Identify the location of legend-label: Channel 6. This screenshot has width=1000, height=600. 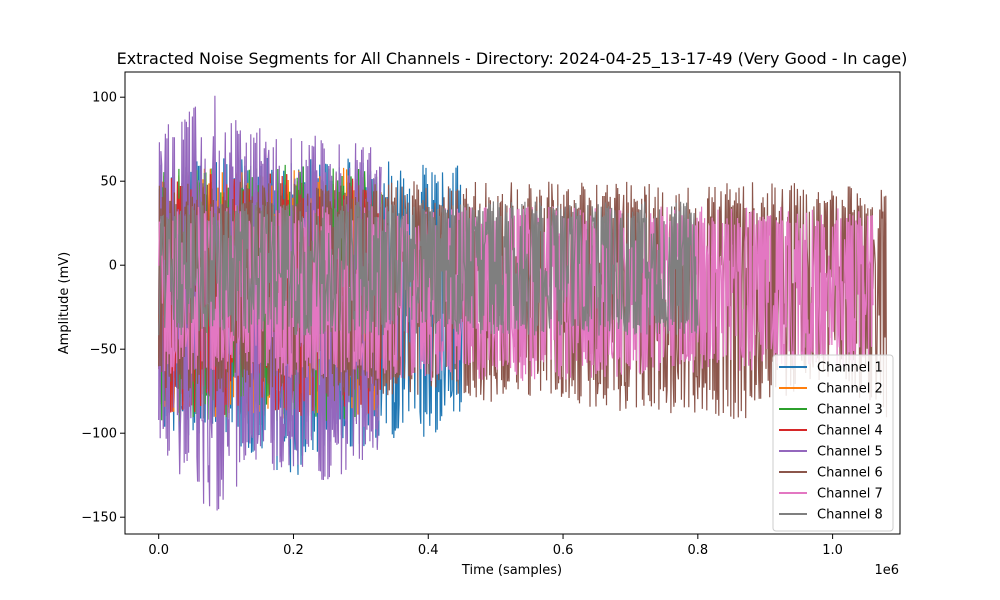
(850, 473).